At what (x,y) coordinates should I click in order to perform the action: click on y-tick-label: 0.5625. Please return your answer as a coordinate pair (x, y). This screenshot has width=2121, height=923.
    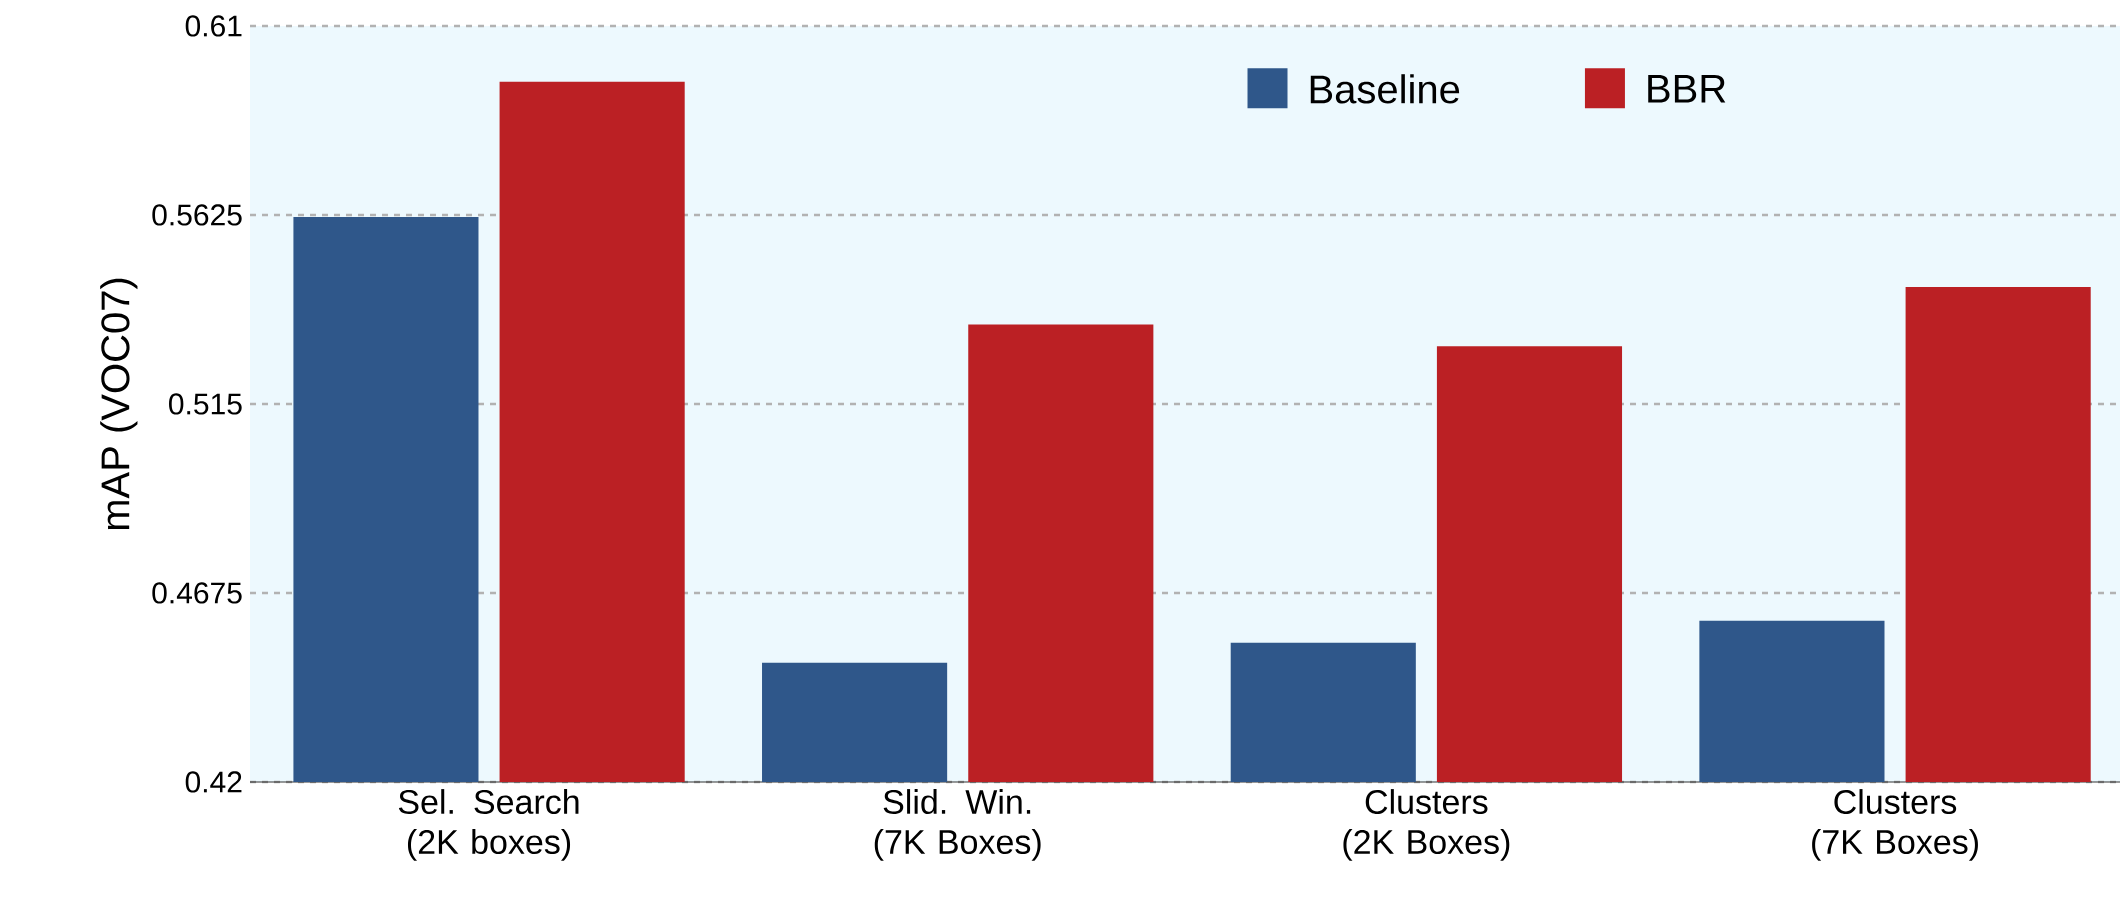
    Looking at the image, I should click on (197, 215).